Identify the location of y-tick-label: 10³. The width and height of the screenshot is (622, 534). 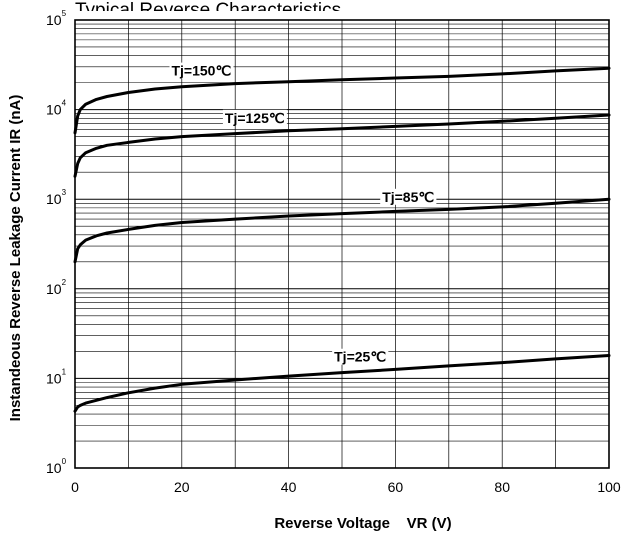
(56, 197).